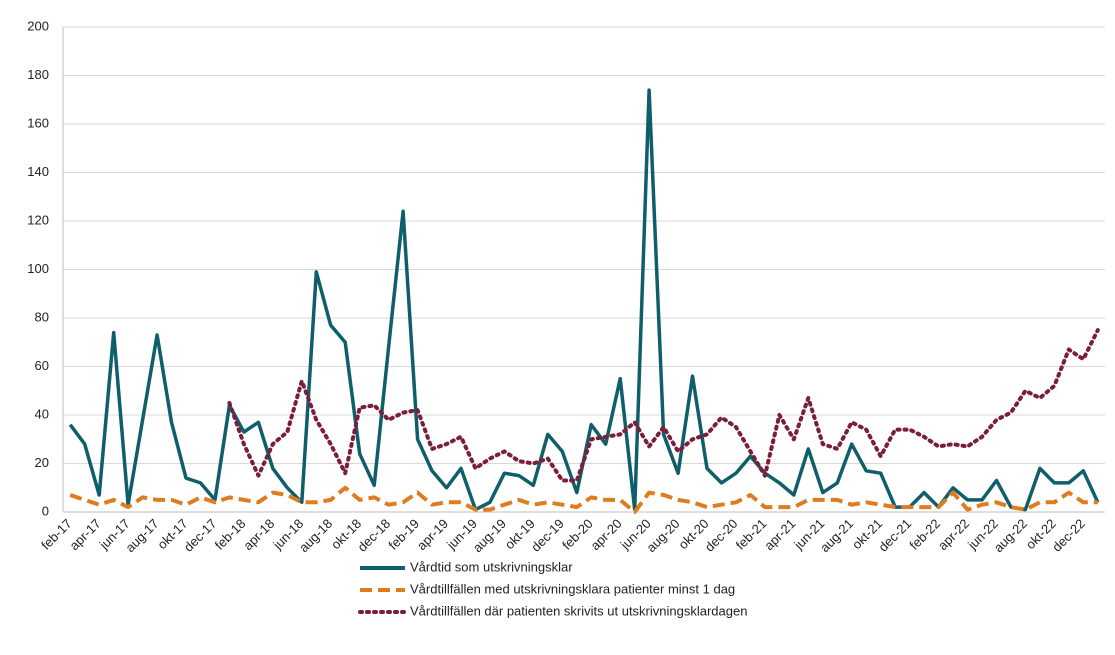 The height and width of the screenshot is (655, 1115). Describe the element at coordinates (894, 535) in the screenshot. I see `x-tick-label: dec-21` at that location.